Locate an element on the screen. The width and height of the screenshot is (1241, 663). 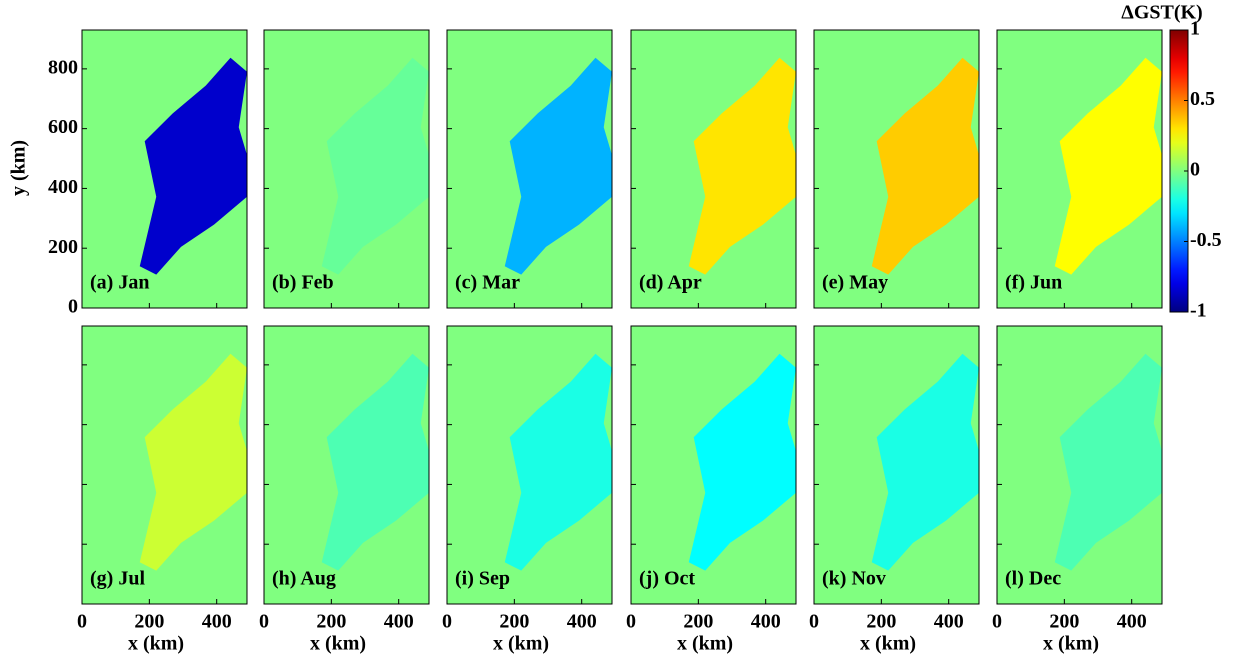
y-tick-label: 0 is located at coordinates (73, 307).